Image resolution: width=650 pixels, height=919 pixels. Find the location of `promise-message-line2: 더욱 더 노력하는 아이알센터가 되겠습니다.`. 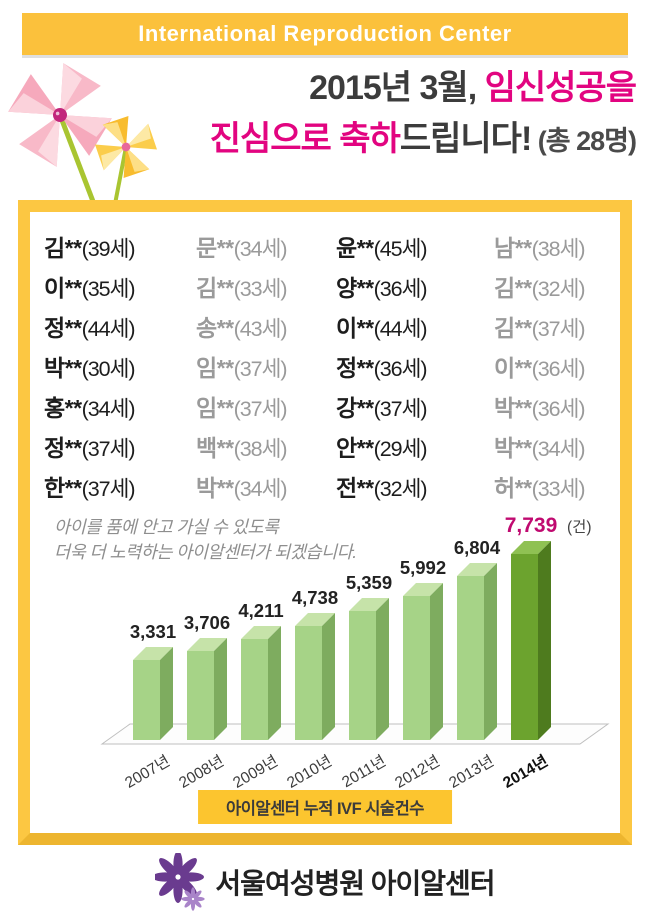

promise-message-line2: 더욱 더 노력하는 아이알센터가 되겠습니다. is located at coordinates (205, 552).